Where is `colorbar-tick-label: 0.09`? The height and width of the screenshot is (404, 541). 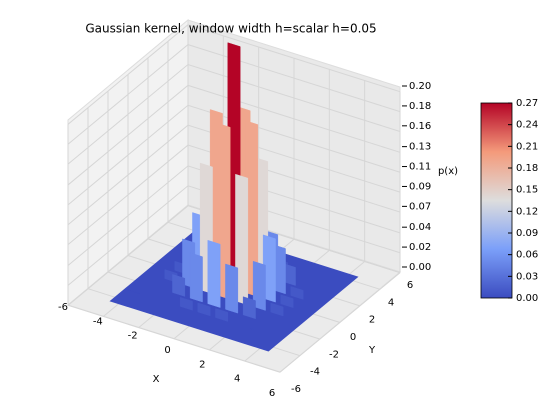
colorbar-tick-label: 0.09 is located at coordinates (527, 233).